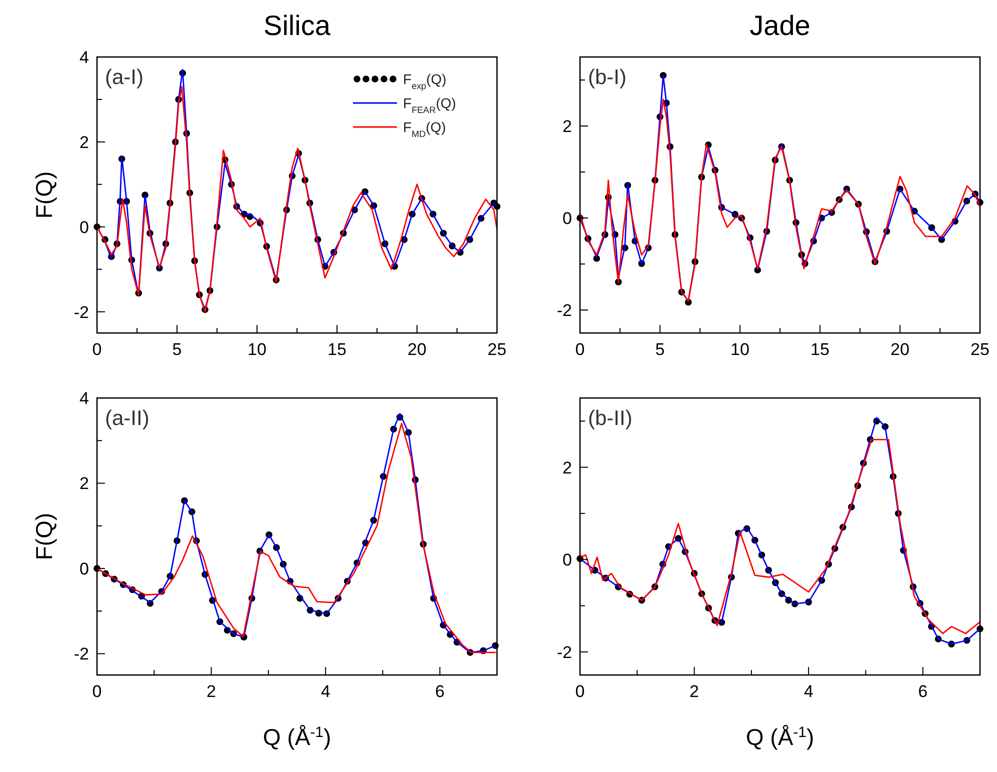 This screenshot has height=772, width=997. What do you see at coordinates (610, 418) in the screenshot?
I see `annotation: (b-II)` at bounding box center [610, 418].